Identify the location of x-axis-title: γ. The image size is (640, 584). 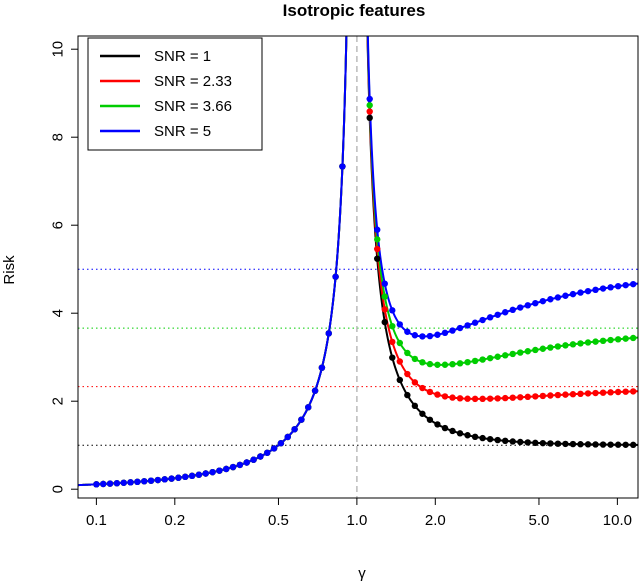
(362, 573).